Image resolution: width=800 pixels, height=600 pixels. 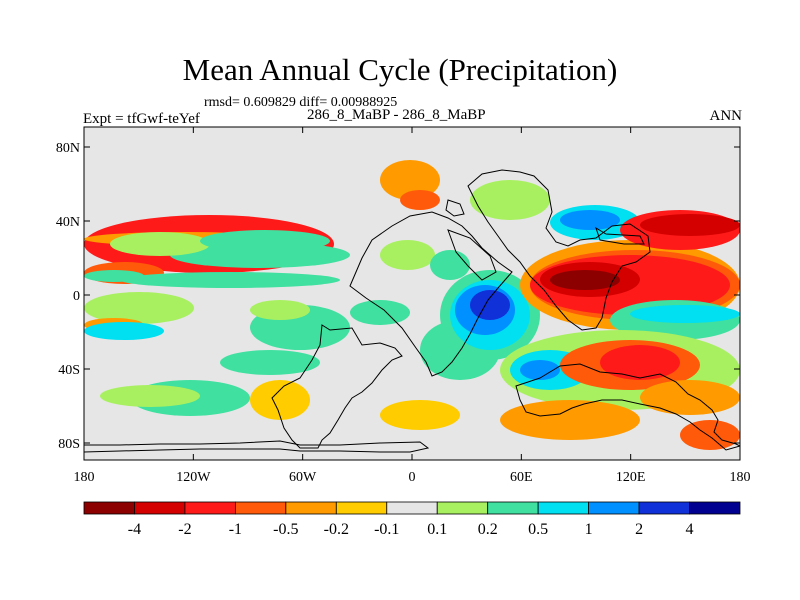 What do you see at coordinates (472, 255) in the screenshot?
I see `coastline-arabia` at bounding box center [472, 255].